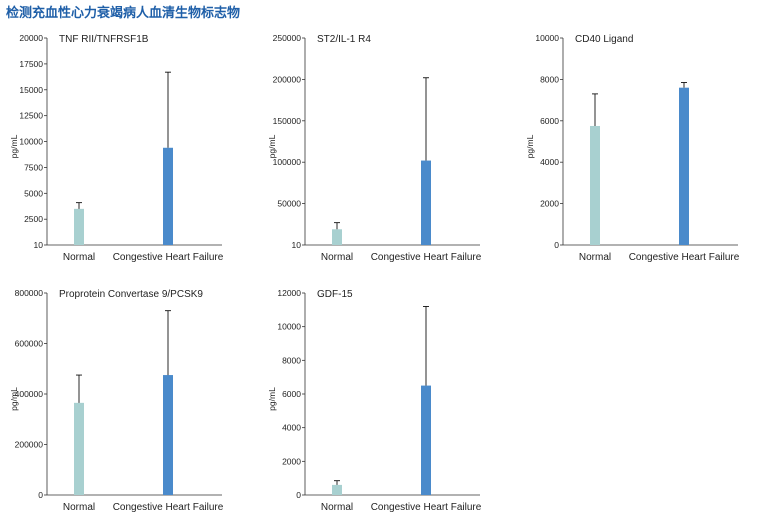  What do you see at coordinates (33, 193) in the screenshot?
I see `y-tick-label: 5000` at bounding box center [33, 193].